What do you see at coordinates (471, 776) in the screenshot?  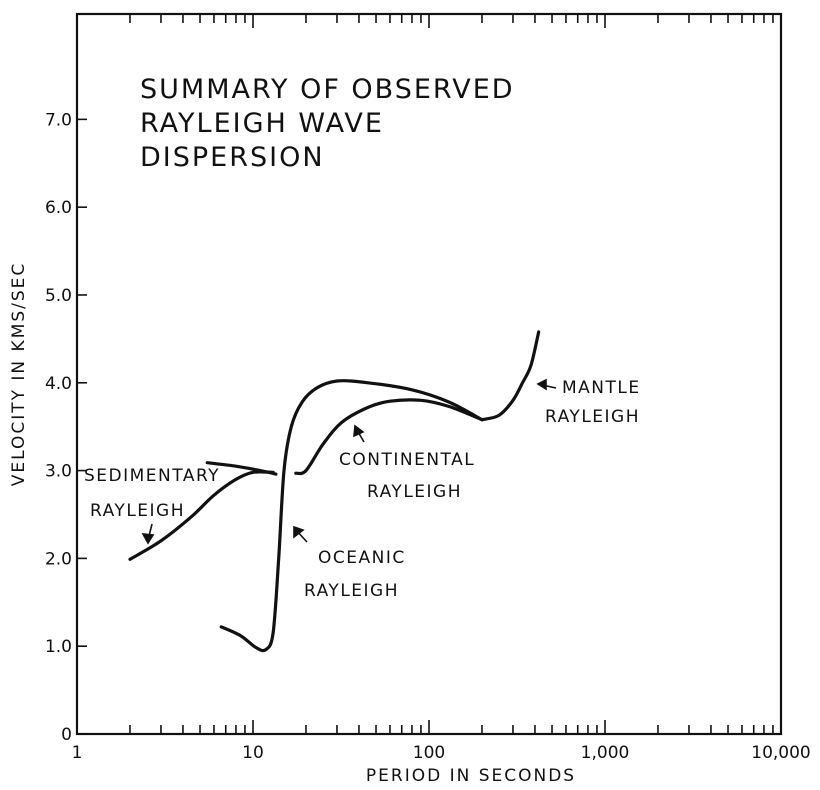 I see `x-axis-title: PERIOD IN SECONDS` at bounding box center [471, 776].